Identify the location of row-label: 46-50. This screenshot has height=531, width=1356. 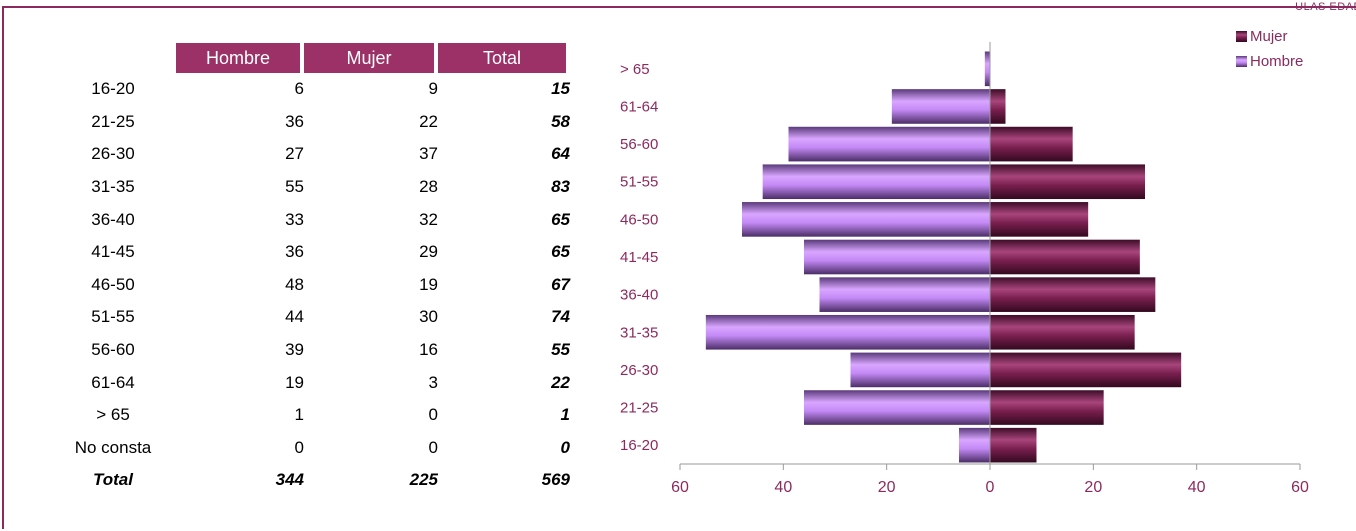
(113, 284).